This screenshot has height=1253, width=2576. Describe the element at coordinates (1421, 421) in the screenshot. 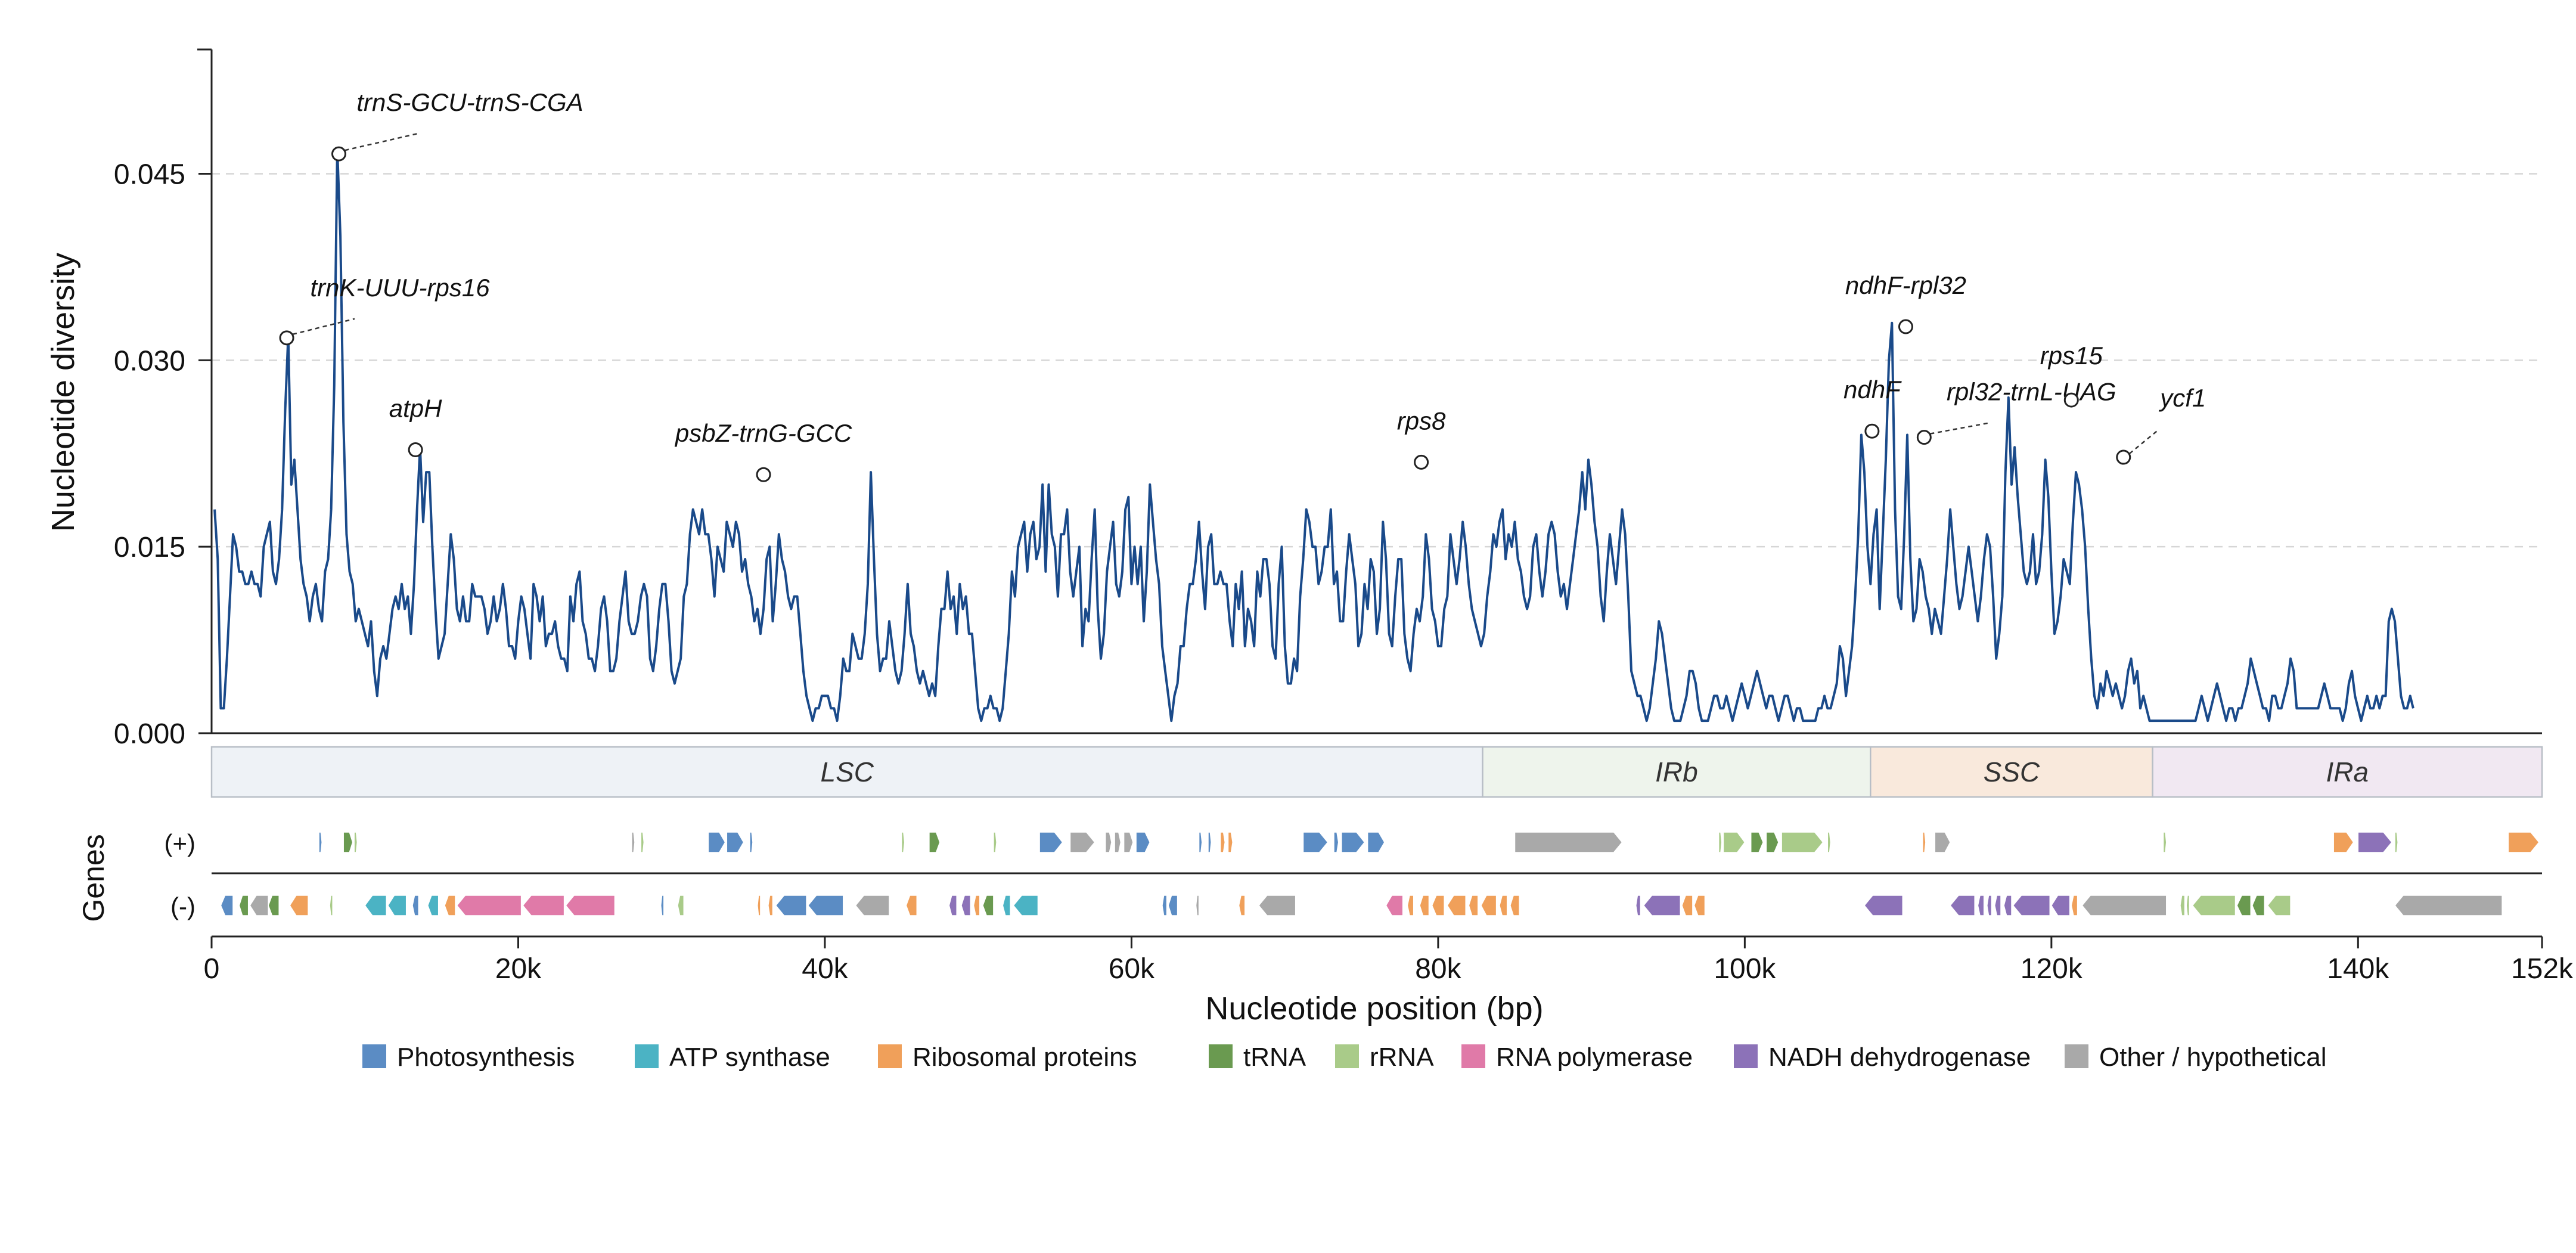

I see `peak-label-rps8: rps8` at that location.